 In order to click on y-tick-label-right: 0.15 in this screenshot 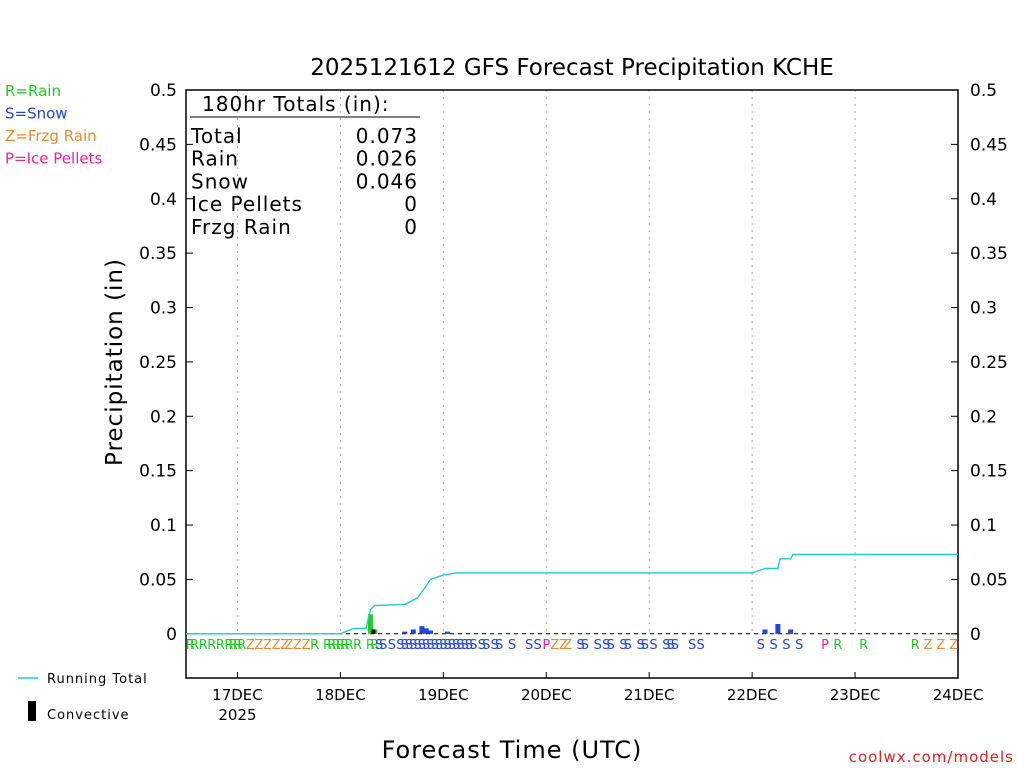, I will do `click(989, 472)`.